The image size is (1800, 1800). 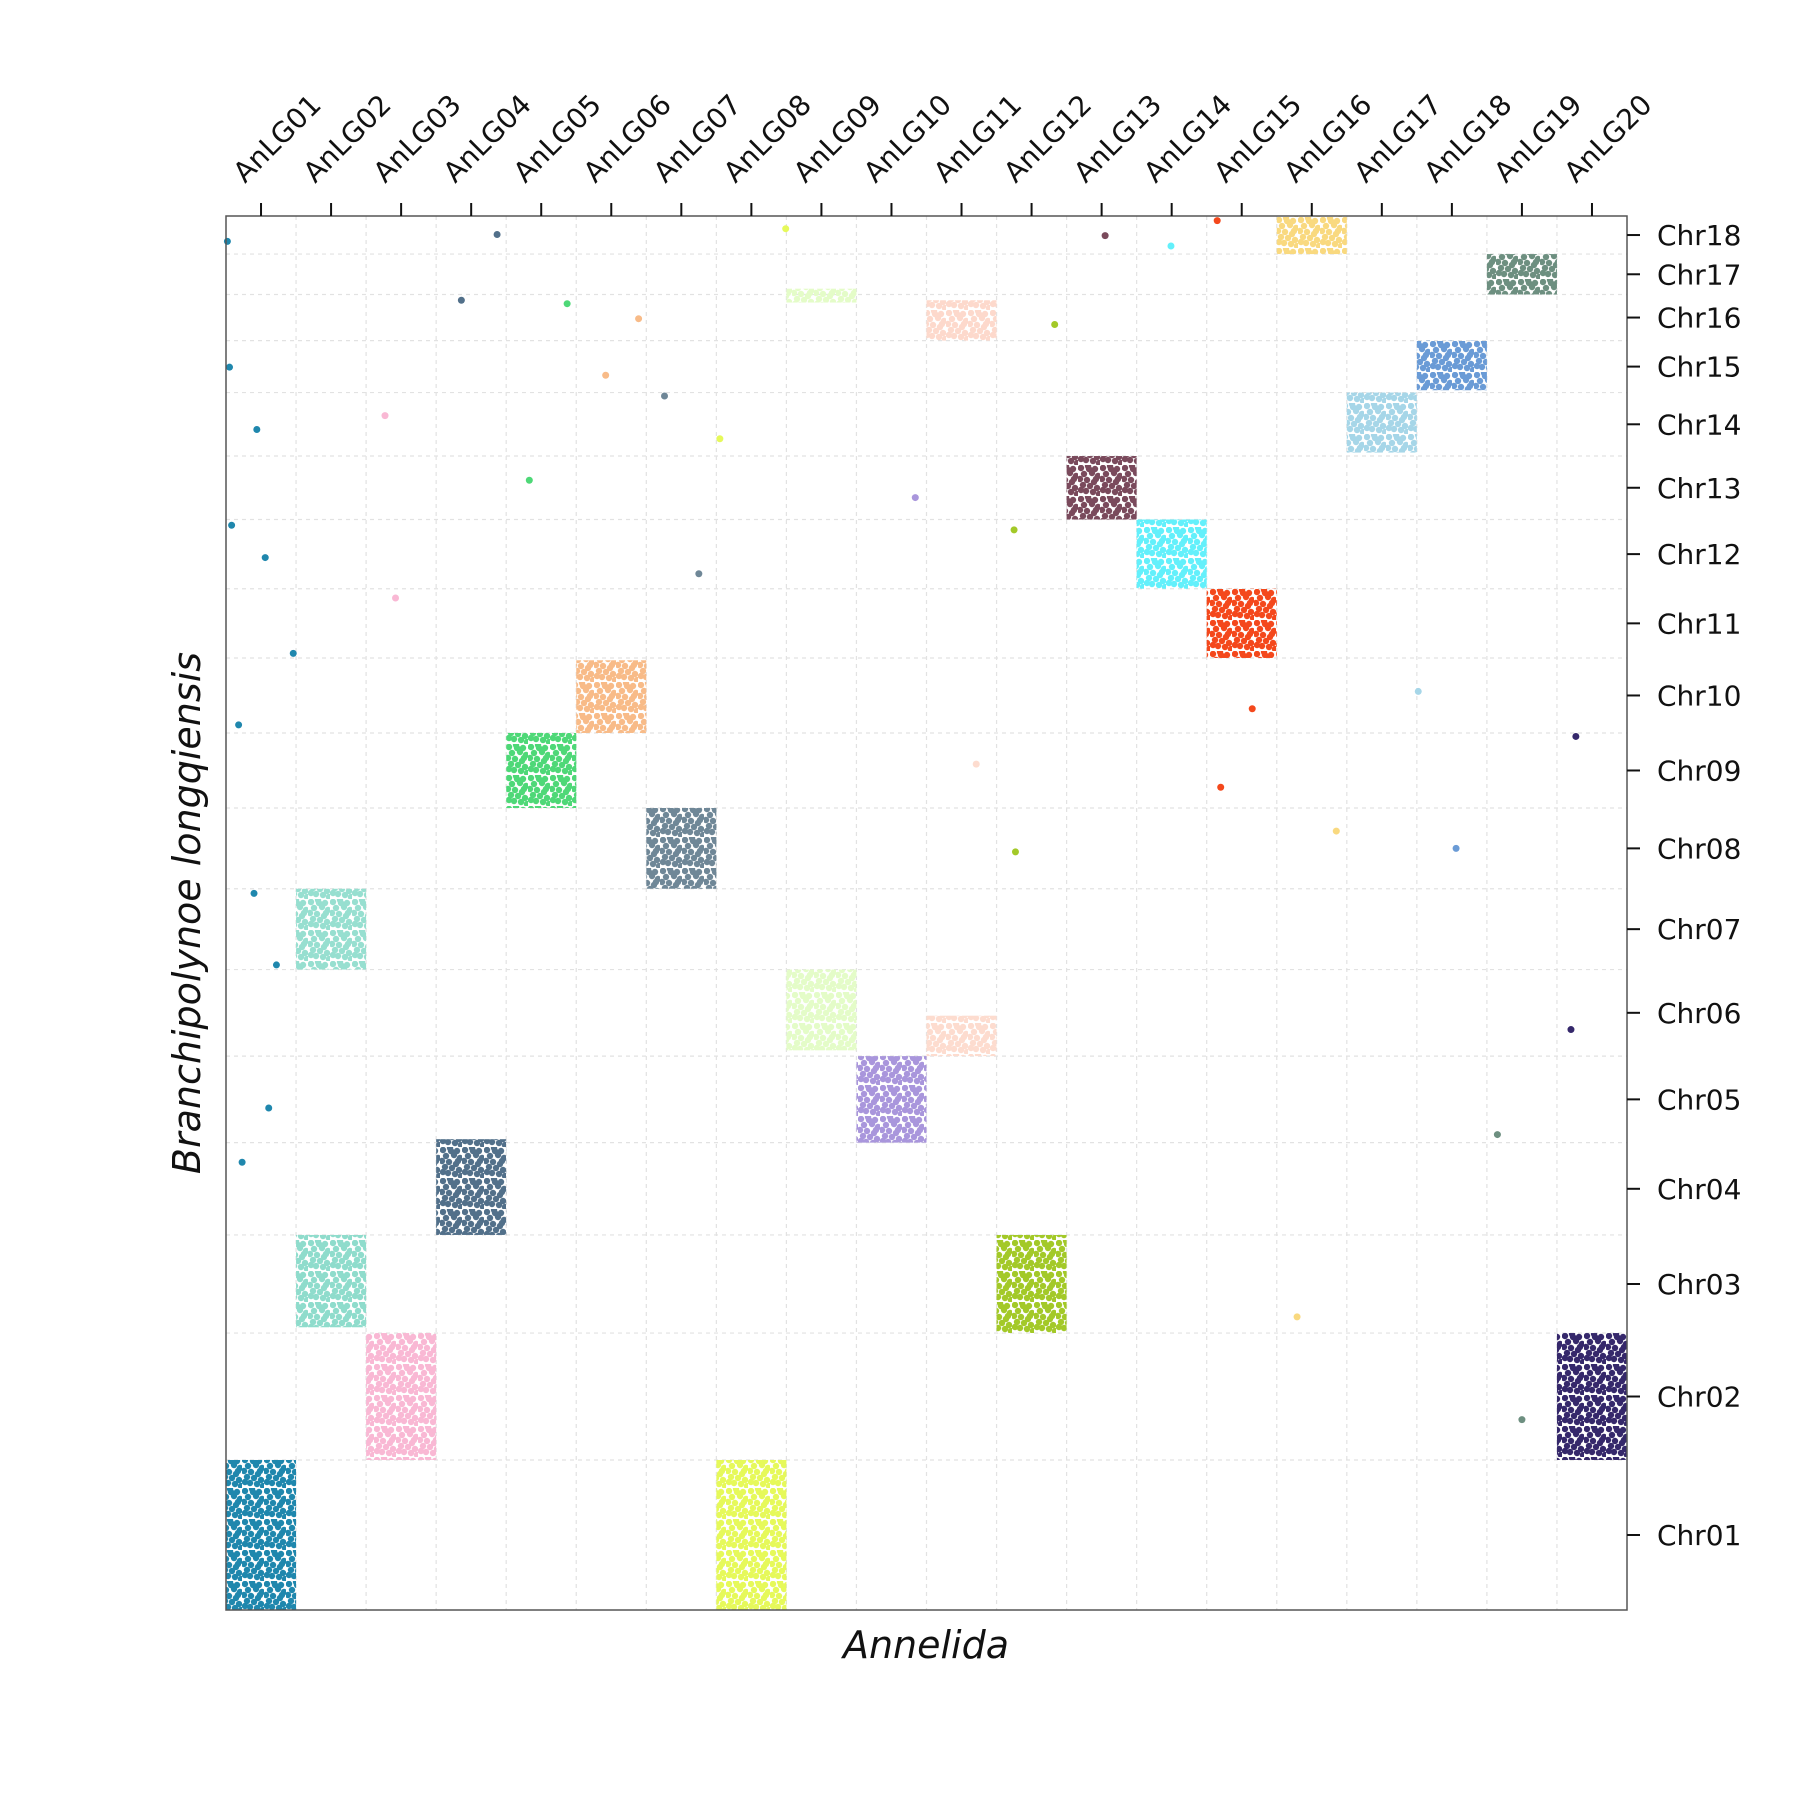 I want to click on y-tick-label: Chr17, so click(x=1699, y=274).